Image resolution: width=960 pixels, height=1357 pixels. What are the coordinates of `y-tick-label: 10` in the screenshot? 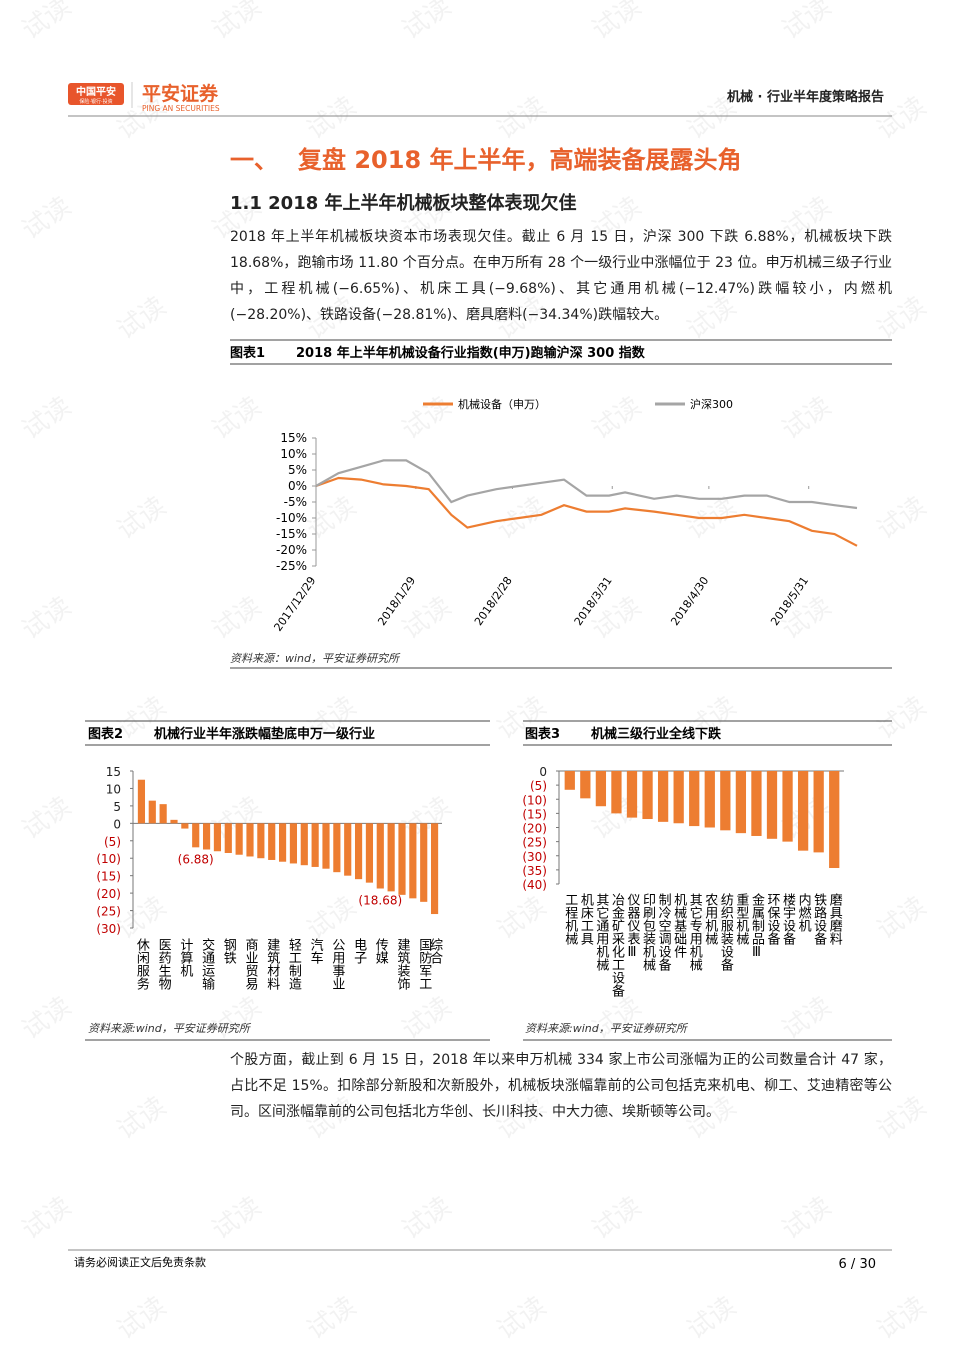 It's located at (113, 789).